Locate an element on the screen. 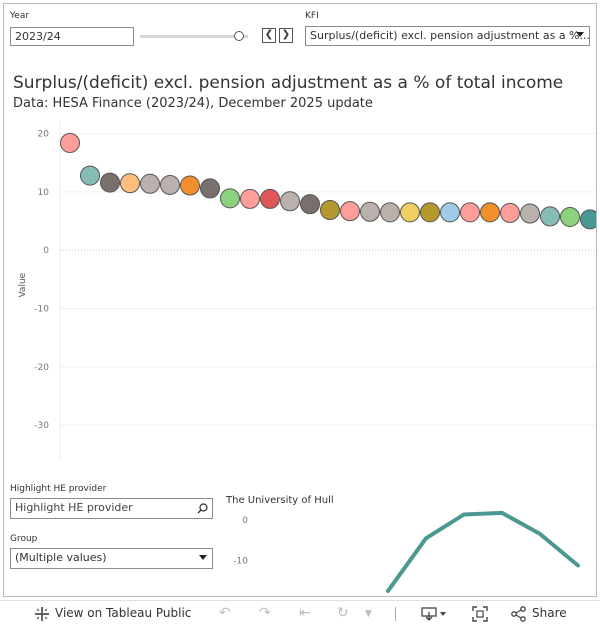 The height and width of the screenshot is (627, 600). y-tick-label: 10 is located at coordinates (44, 193).